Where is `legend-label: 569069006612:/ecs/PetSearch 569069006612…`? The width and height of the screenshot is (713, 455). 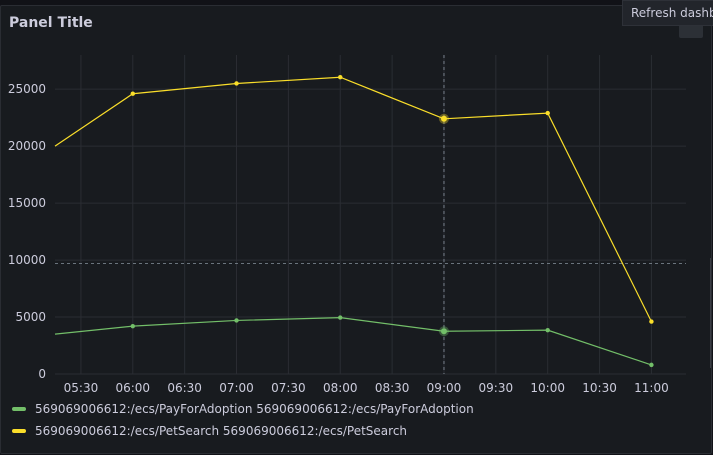
legend-label: 569069006612:/ecs/PetSearch 569069006612… is located at coordinates (221, 431).